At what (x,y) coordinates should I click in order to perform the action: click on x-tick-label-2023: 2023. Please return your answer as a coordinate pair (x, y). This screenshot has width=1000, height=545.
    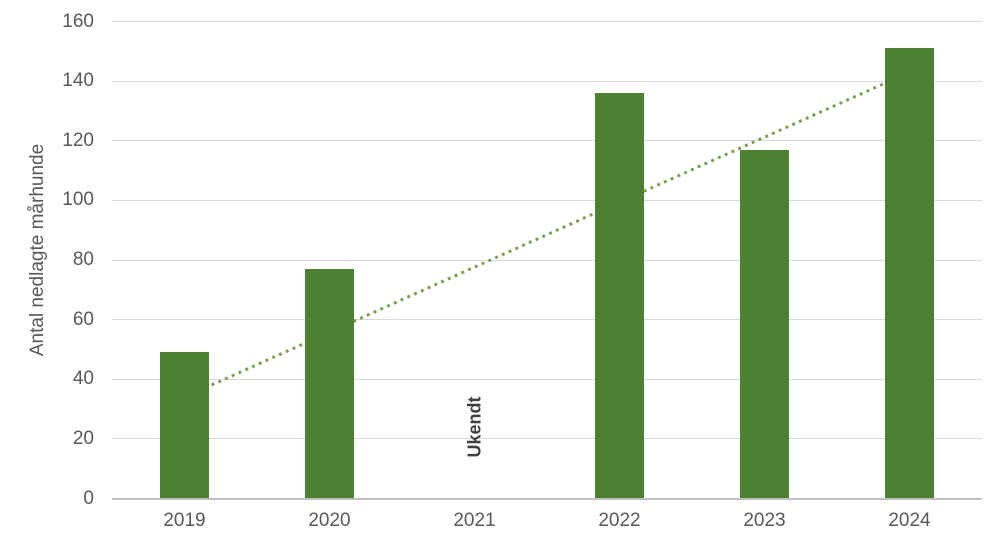
    Looking at the image, I should click on (764, 520).